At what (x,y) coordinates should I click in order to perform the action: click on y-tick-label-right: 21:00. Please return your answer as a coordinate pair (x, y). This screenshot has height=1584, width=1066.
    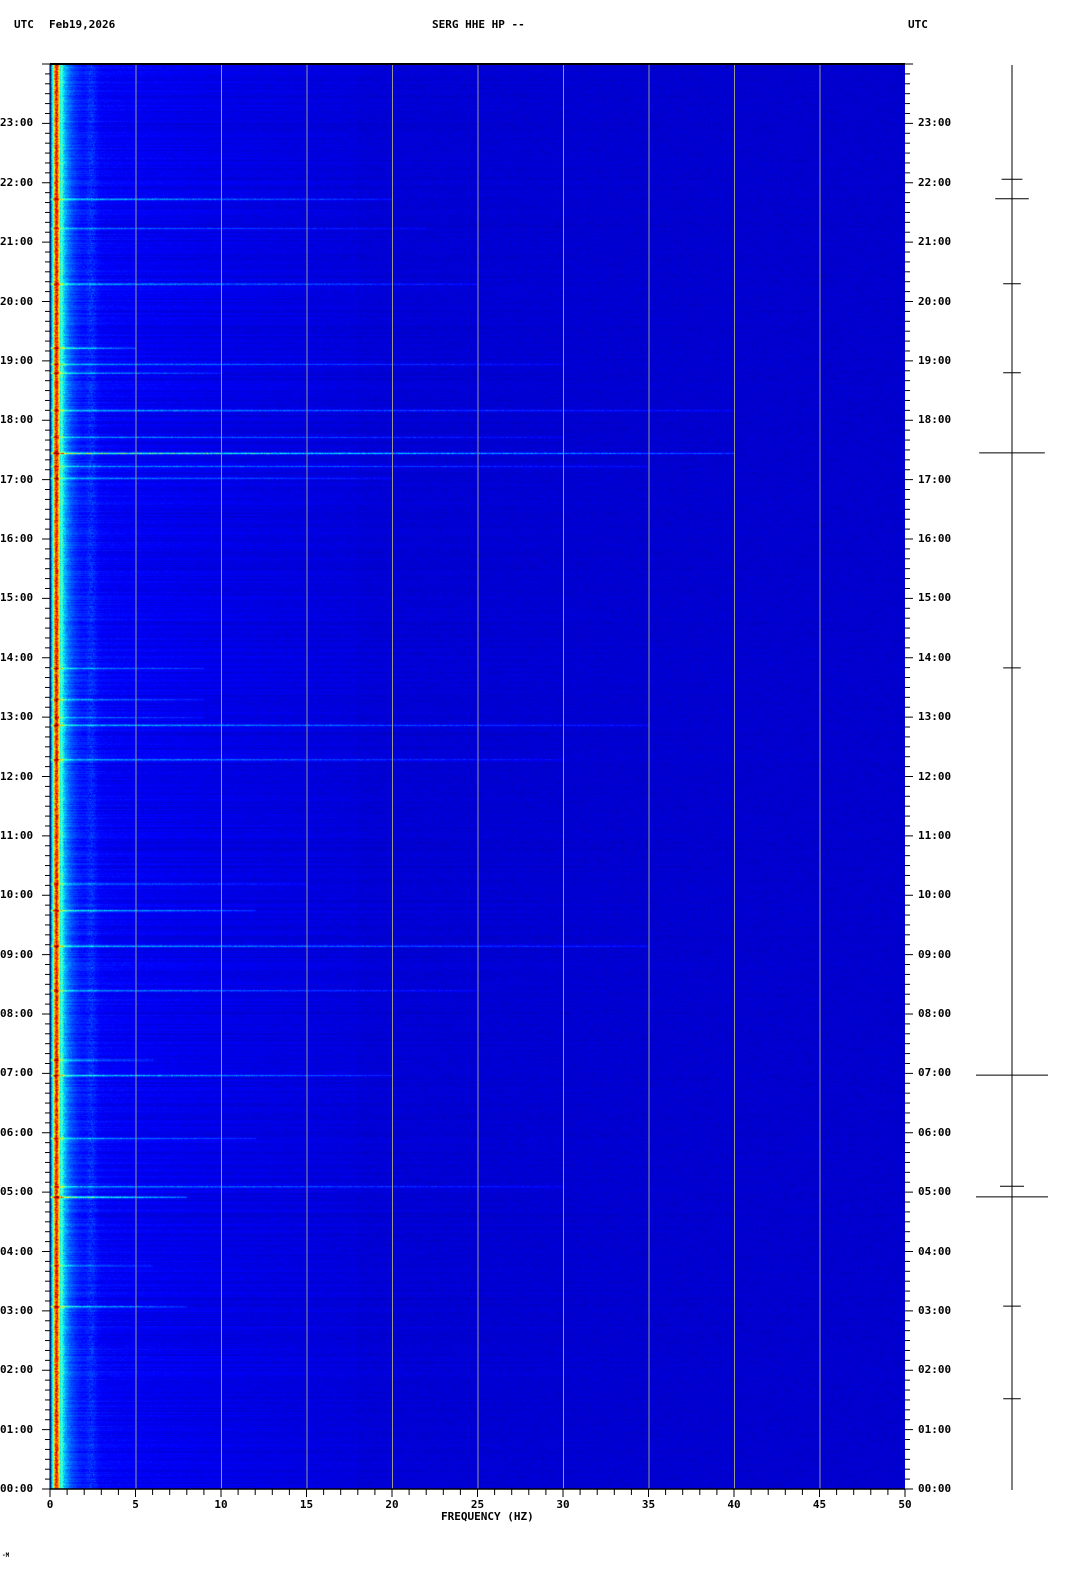
    Looking at the image, I should click on (935, 242).